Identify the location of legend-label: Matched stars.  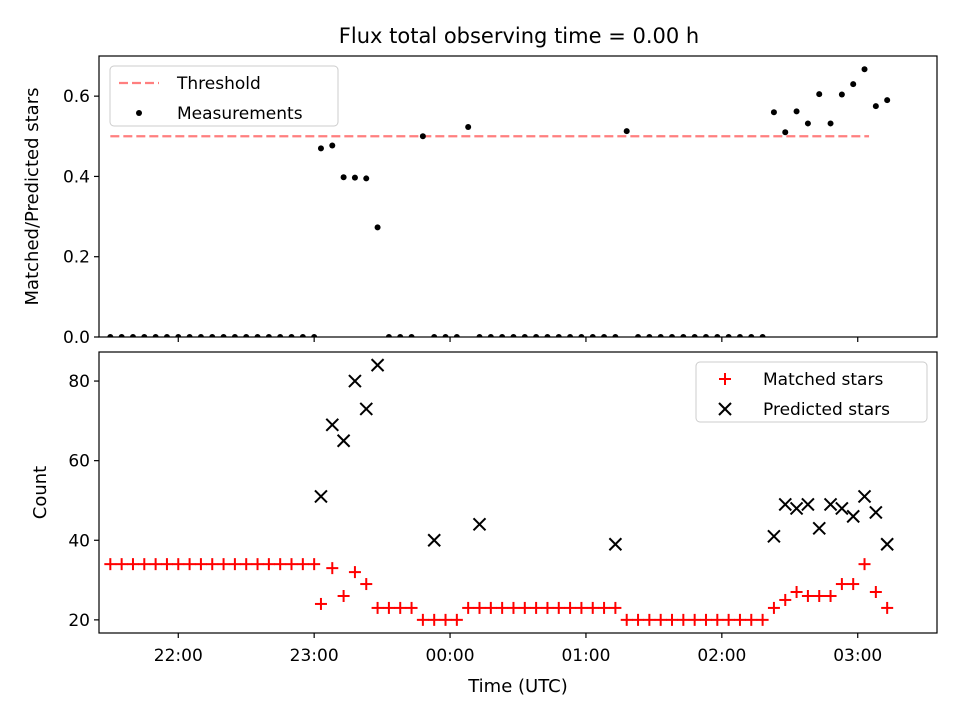
(823, 380).